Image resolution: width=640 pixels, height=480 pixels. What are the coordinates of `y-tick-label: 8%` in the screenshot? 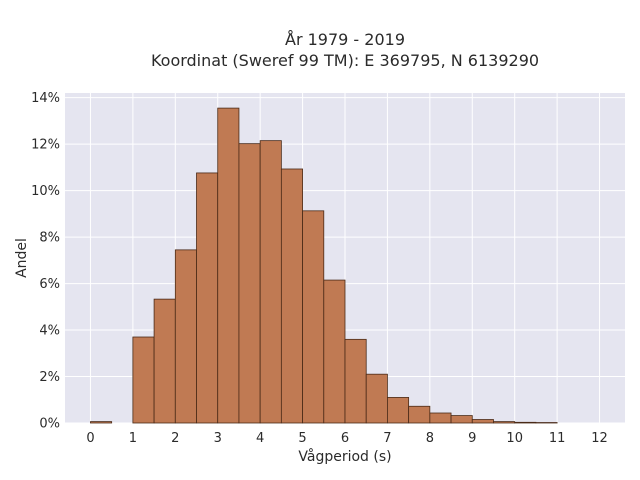 It's located at (49, 238).